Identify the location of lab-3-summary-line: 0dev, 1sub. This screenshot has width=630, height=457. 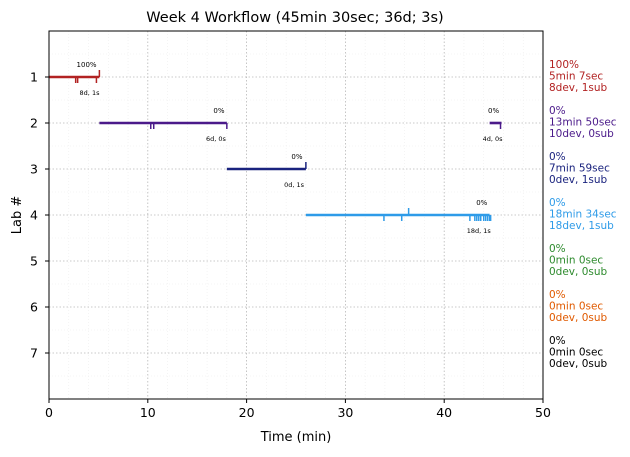
(578, 180).